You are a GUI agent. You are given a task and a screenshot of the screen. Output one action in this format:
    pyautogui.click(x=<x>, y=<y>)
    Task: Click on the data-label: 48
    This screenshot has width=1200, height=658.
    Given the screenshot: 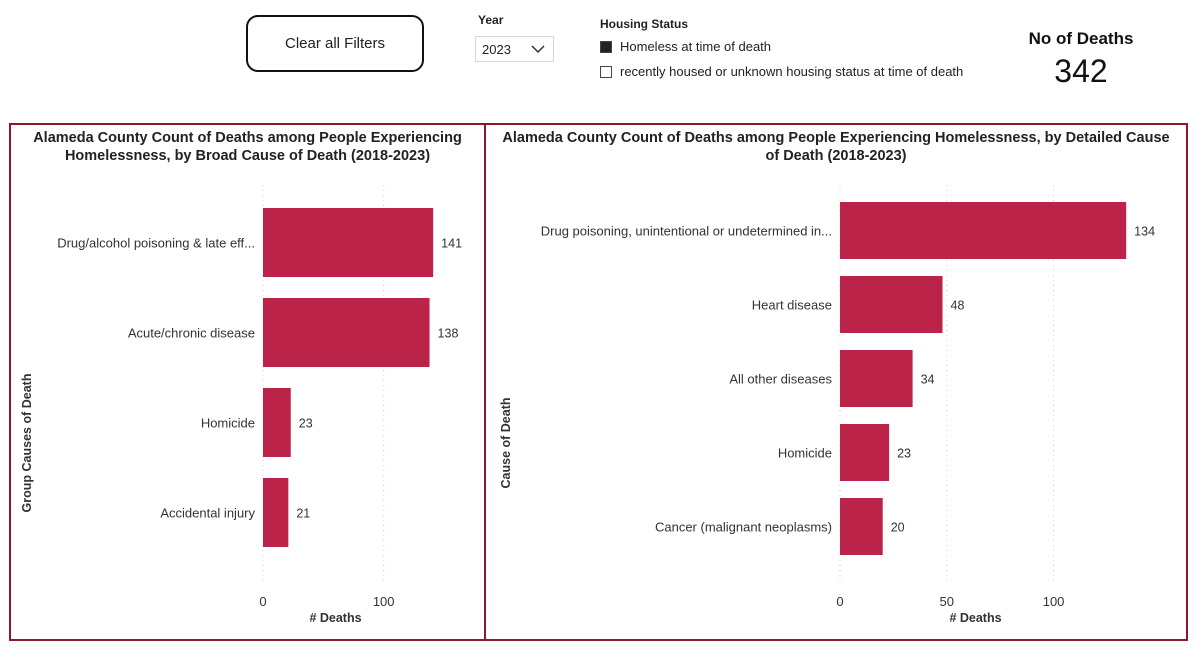 What is the action you would take?
    pyautogui.click(x=958, y=306)
    